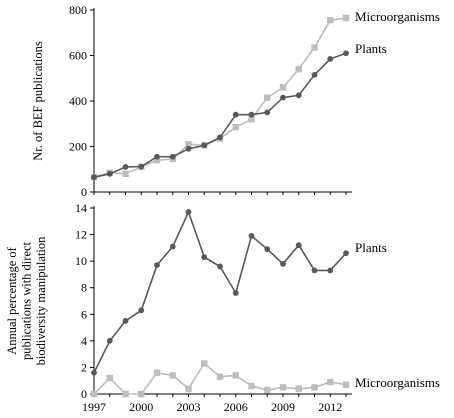 This screenshot has height=418, width=454. I want to click on y-tick-label: 12, so click(81, 235).